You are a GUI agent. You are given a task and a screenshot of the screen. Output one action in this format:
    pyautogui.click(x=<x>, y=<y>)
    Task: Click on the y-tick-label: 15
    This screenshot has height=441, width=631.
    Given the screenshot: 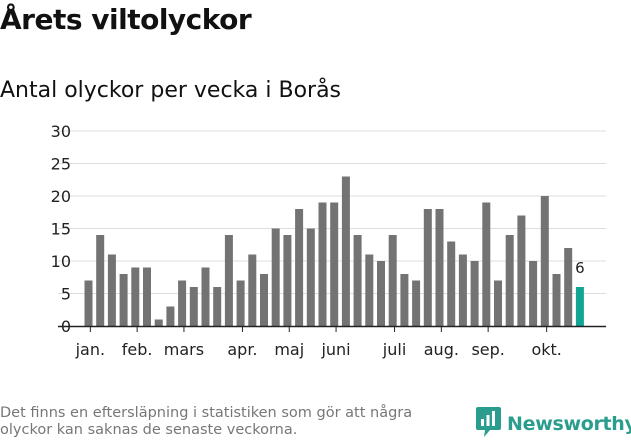 What is the action you would take?
    pyautogui.click(x=61, y=229)
    